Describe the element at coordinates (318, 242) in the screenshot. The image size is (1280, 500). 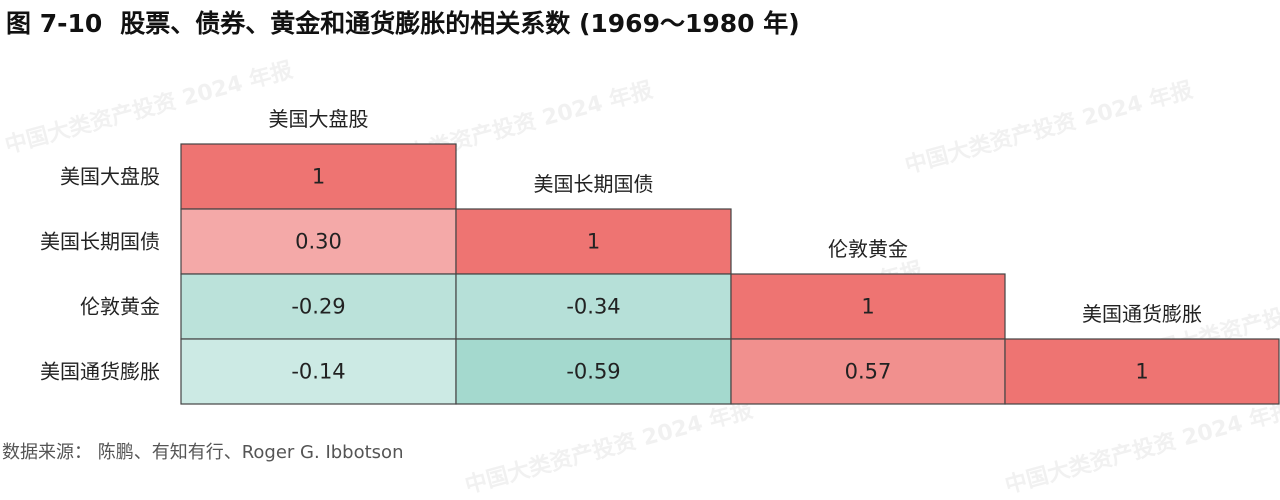
I see `cell-value-label: 0.30` at that location.